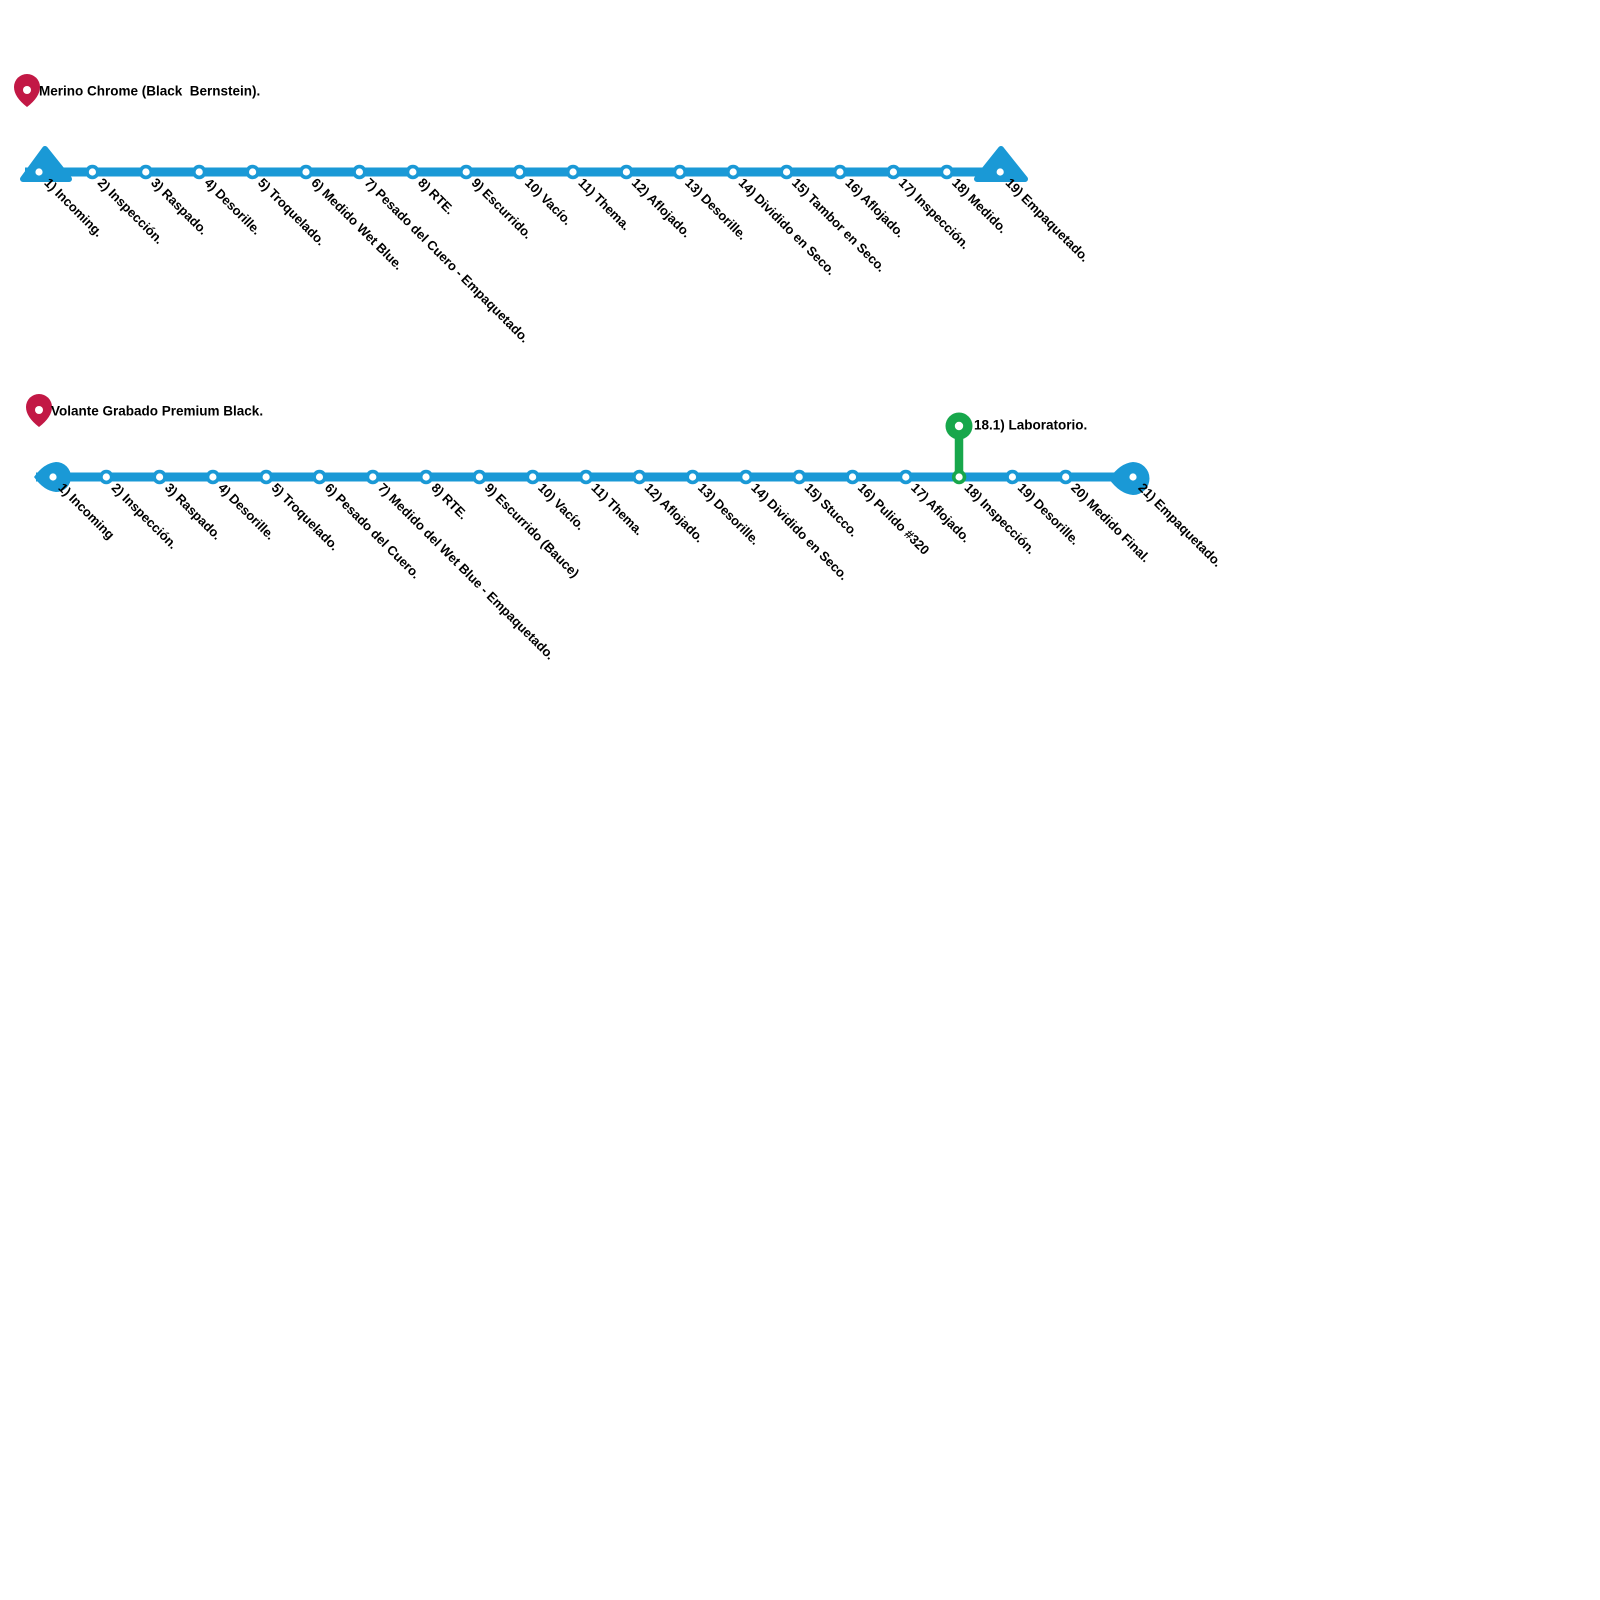 The height and width of the screenshot is (1600, 1600). What do you see at coordinates (1016, 444) in the screenshot?
I see `branch-laboratorio: 18.1) Laboratorio.` at bounding box center [1016, 444].